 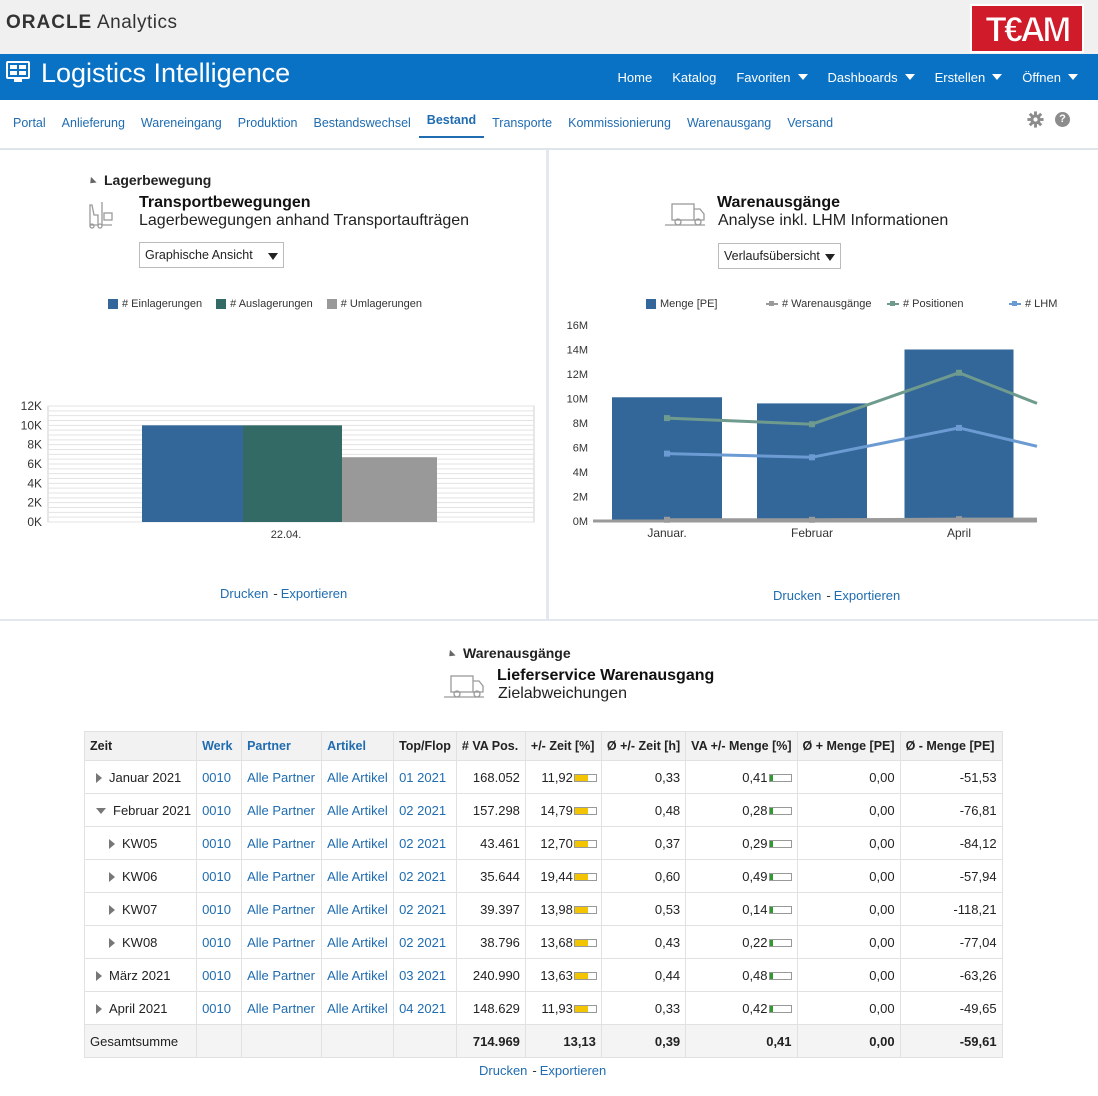 What do you see at coordinates (267, 123) in the screenshot?
I see `tab-produktion: Produktion` at bounding box center [267, 123].